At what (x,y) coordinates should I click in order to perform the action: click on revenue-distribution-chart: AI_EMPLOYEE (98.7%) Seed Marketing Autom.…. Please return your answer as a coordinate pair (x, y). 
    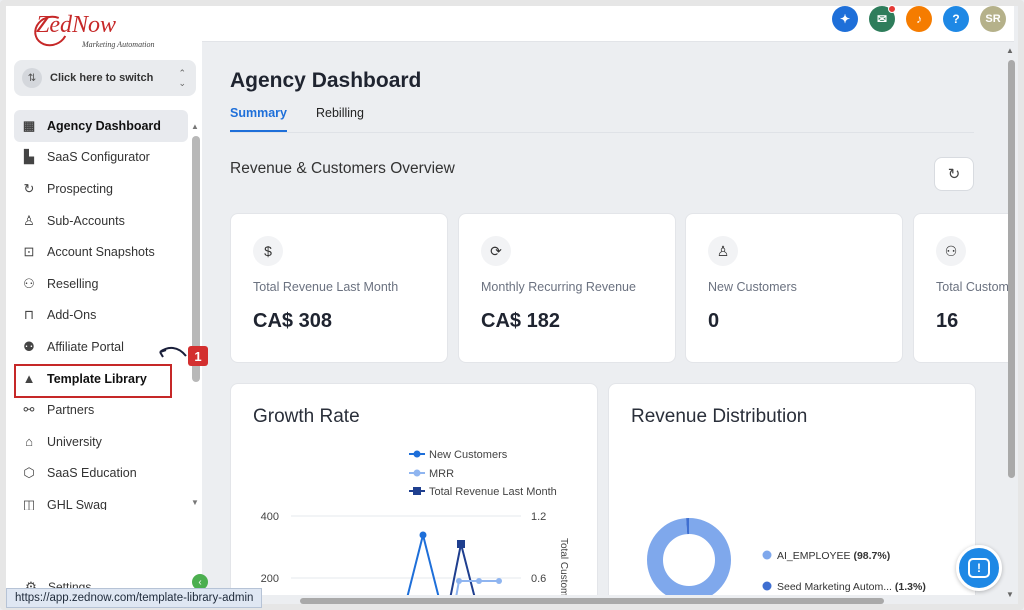
    Looking at the image, I should click on (786, 556).